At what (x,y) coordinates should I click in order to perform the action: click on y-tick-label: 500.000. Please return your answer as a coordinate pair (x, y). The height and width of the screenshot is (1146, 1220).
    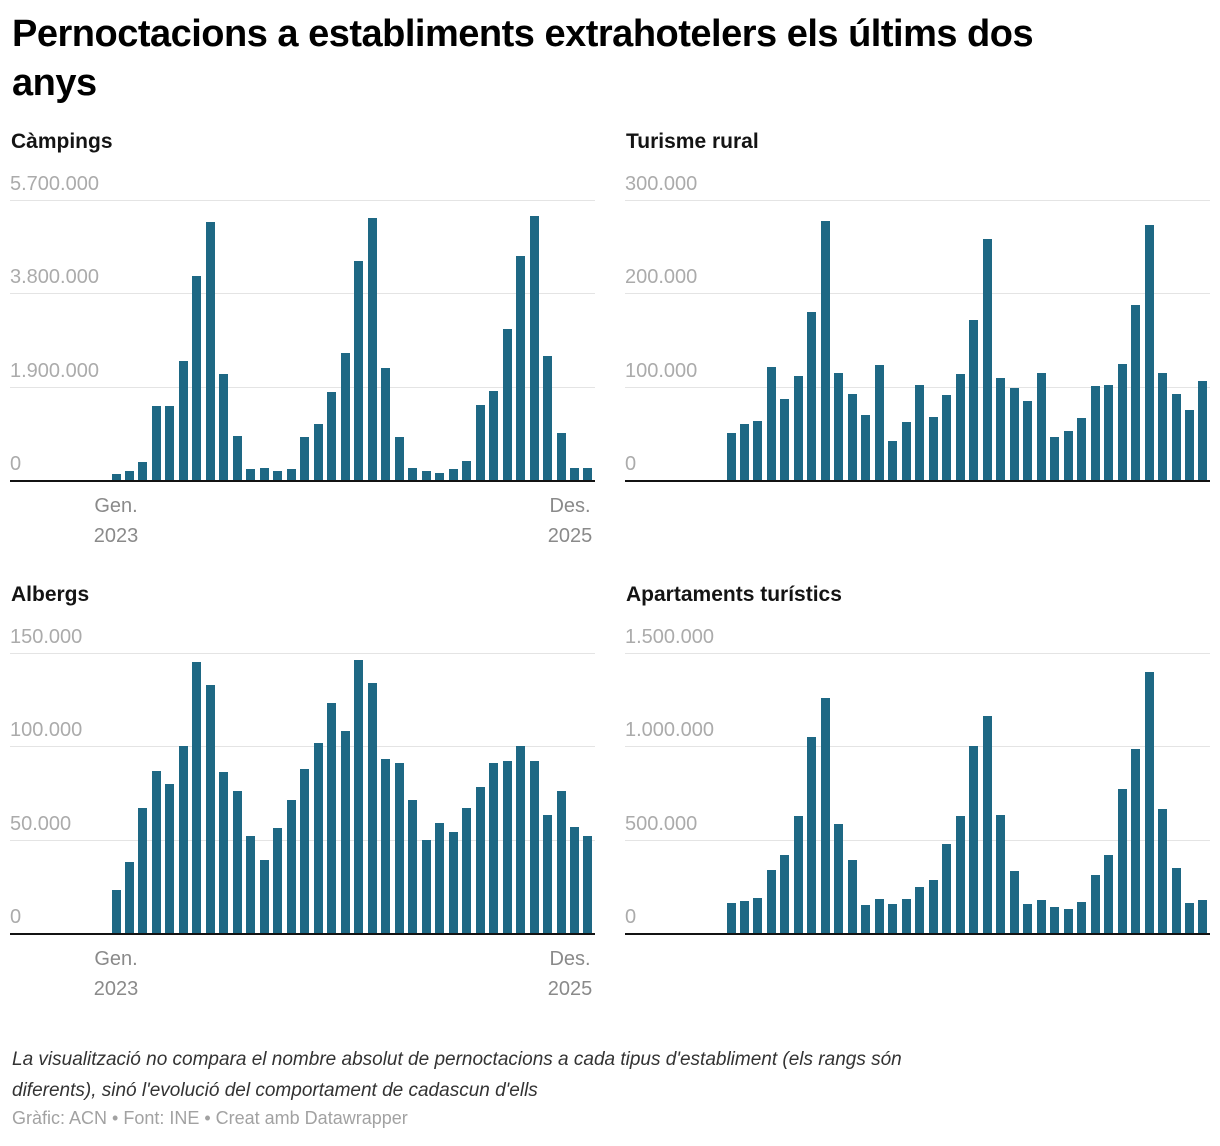
    Looking at the image, I should click on (661, 823).